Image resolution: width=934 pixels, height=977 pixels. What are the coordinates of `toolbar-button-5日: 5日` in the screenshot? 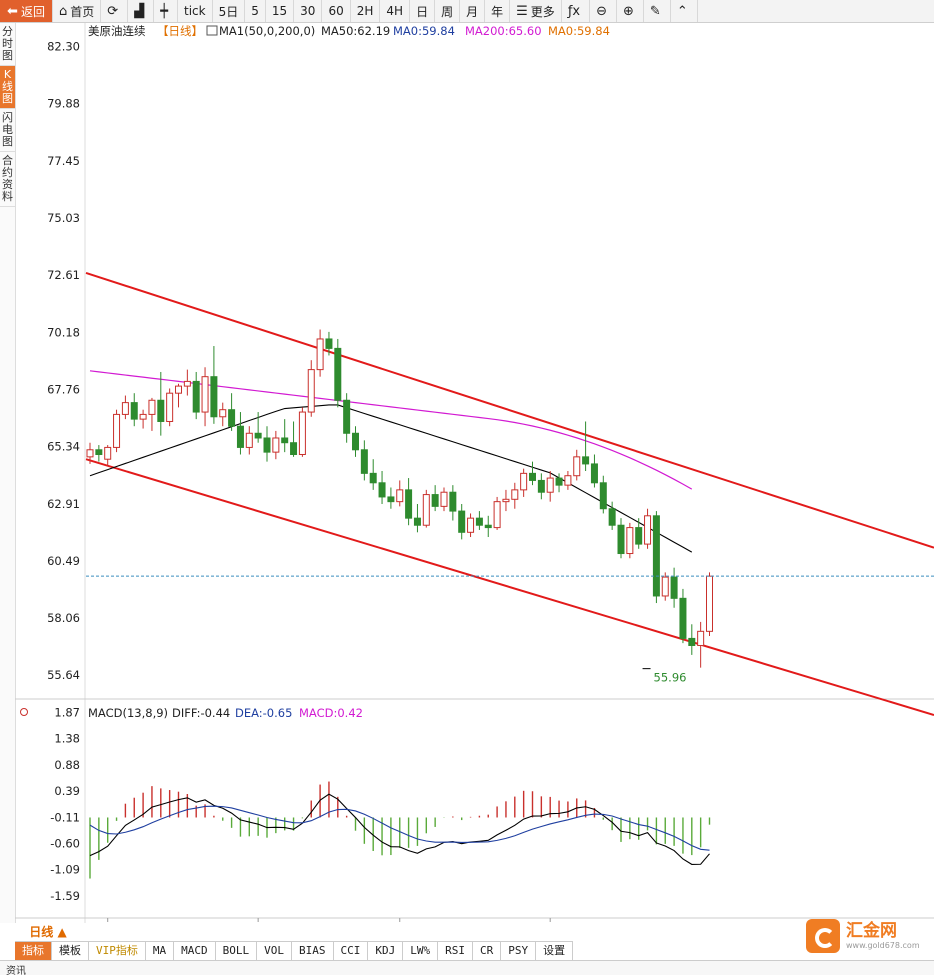 It's located at (229, 11).